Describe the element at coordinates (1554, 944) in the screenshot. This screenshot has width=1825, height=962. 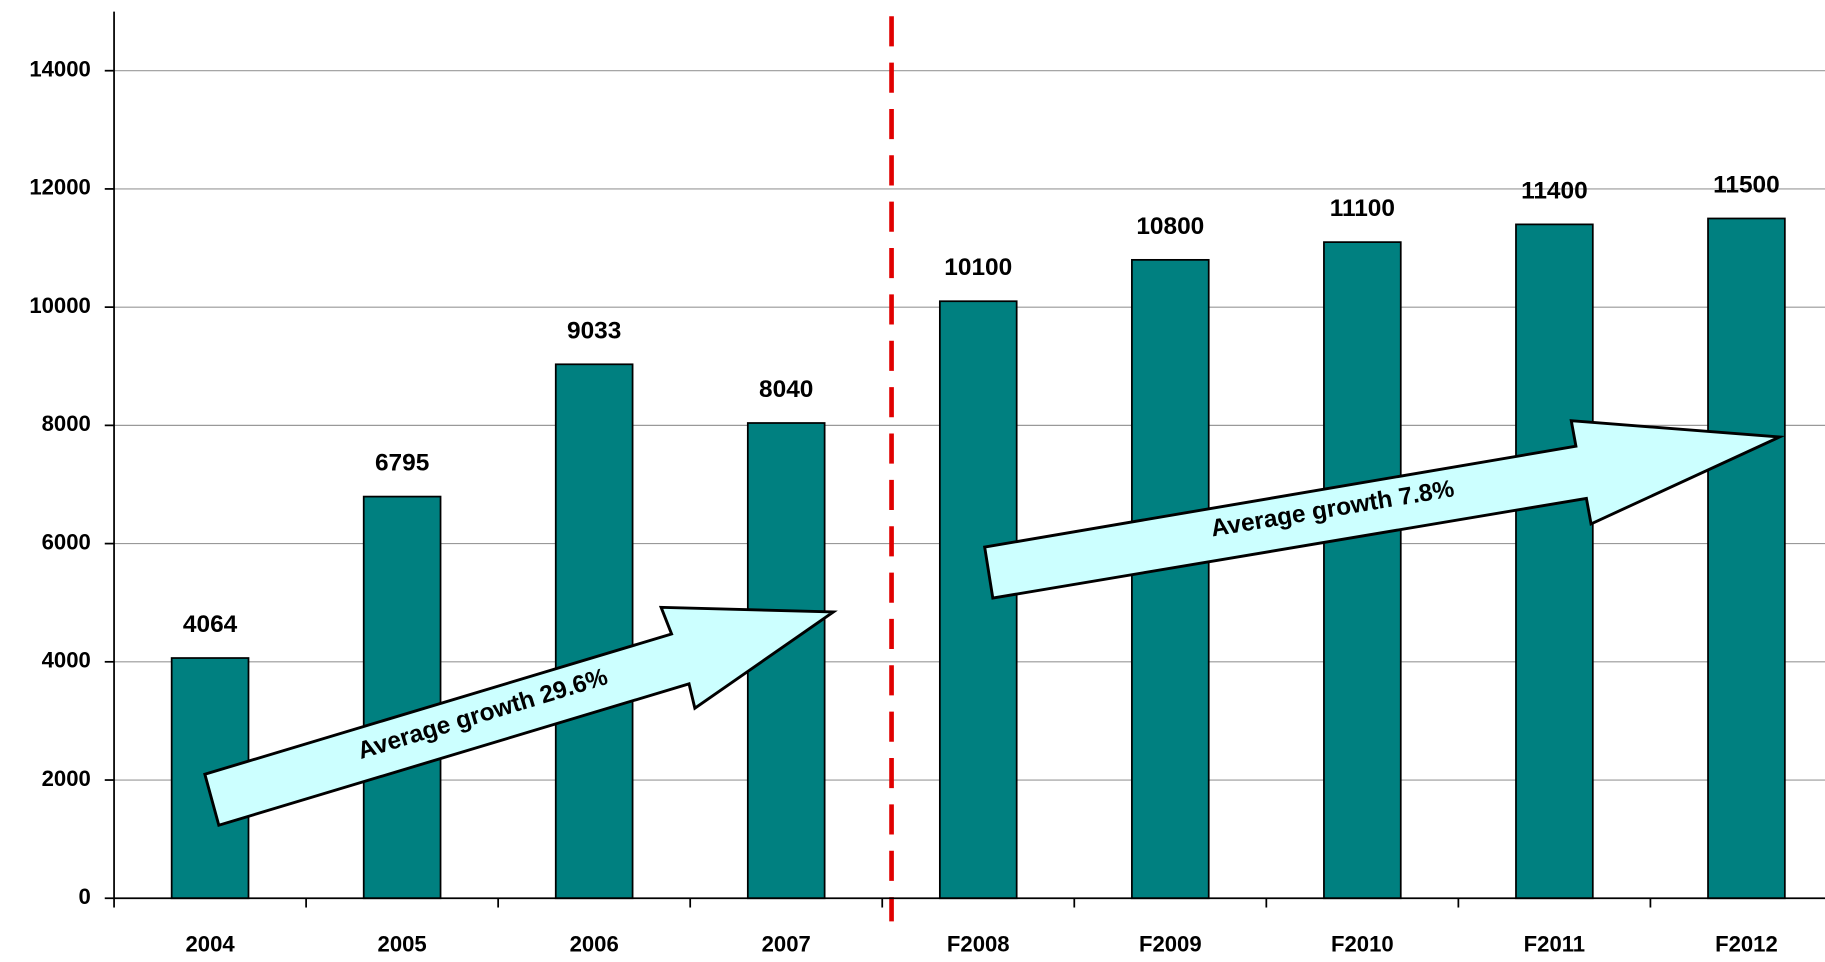
I see `x-tick-label: F2011` at that location.